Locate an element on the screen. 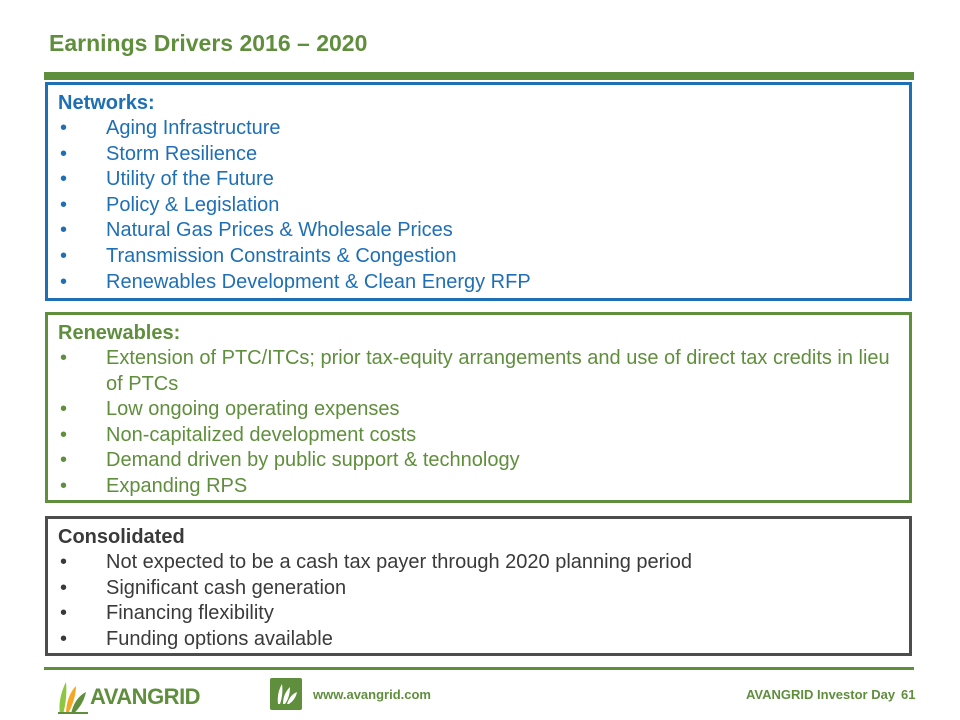 The image size is (960, 720). logo-text: AVANGRID is located at coordinates (145, 696).